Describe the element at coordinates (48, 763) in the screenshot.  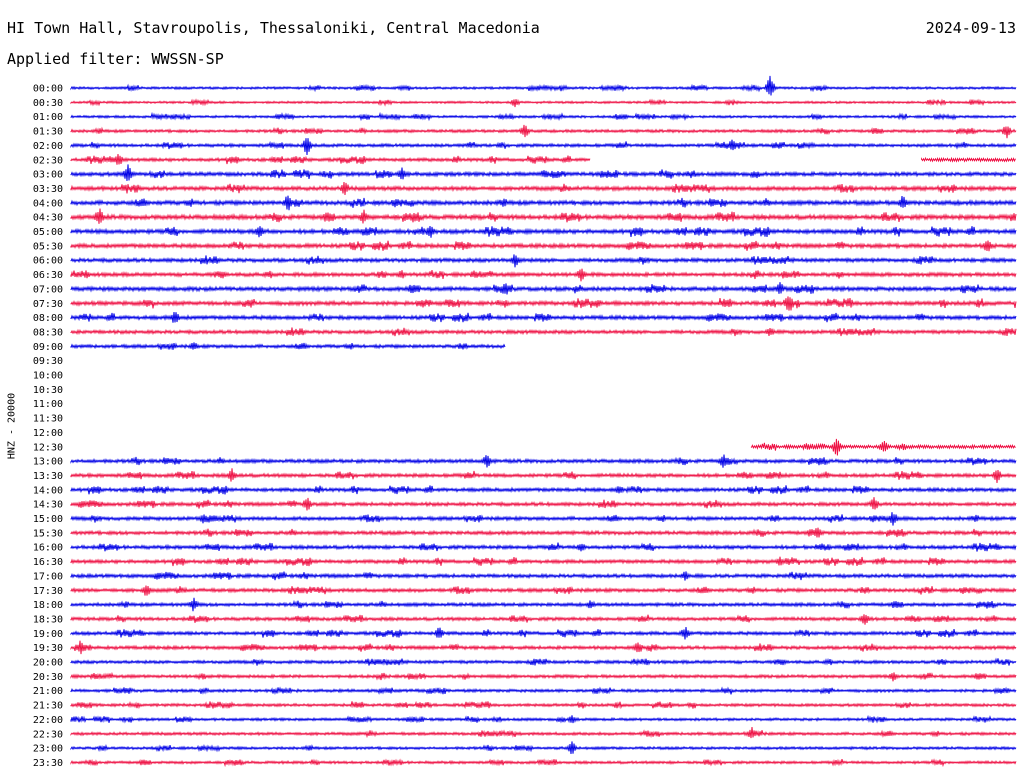
I see `time-label: 23:30` at that location.